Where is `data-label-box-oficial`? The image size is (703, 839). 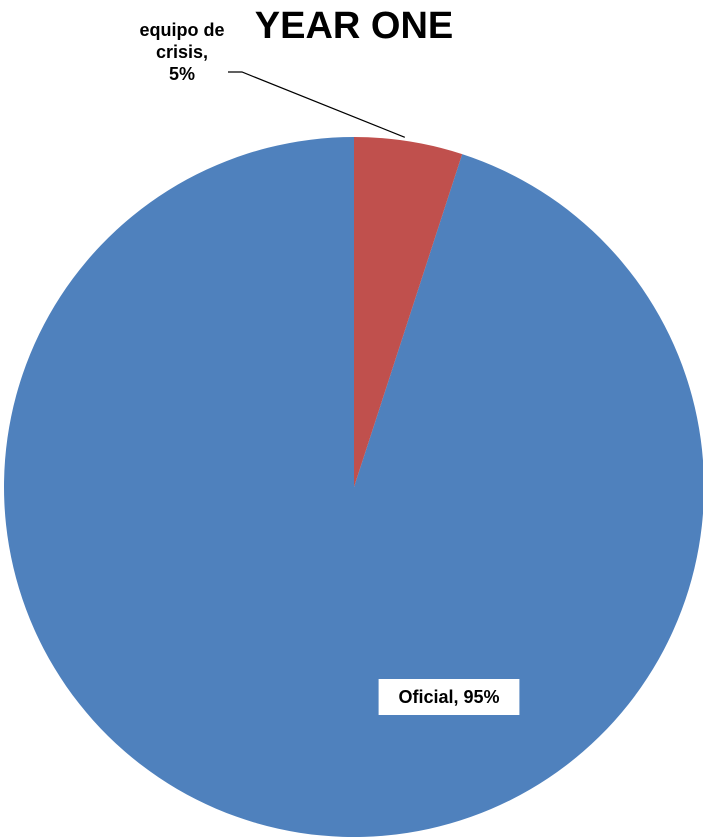
data-label-box-oficial is located at coordinates (449, 697).